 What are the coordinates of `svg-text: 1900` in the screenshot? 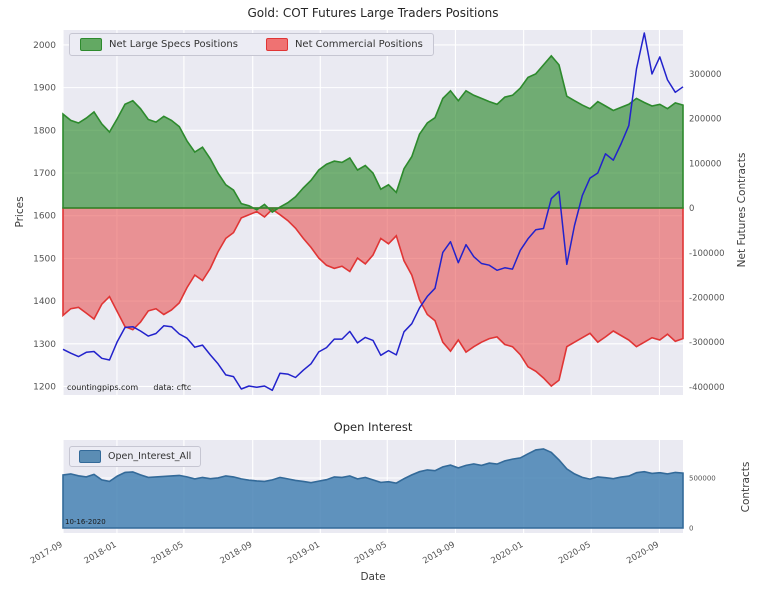 It's located at (44, 89).